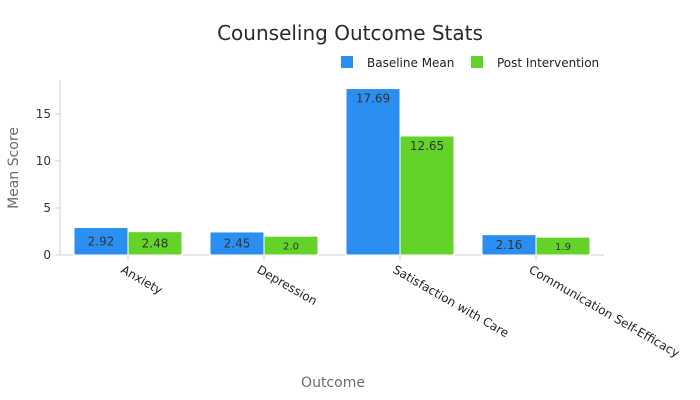 This screenshot has height=400, width=700. What do you see at coordinates (48, 184) in the screenshot?
I see `y-axis-ticks: 0 5 10 15` at bounding box center [48, 184].